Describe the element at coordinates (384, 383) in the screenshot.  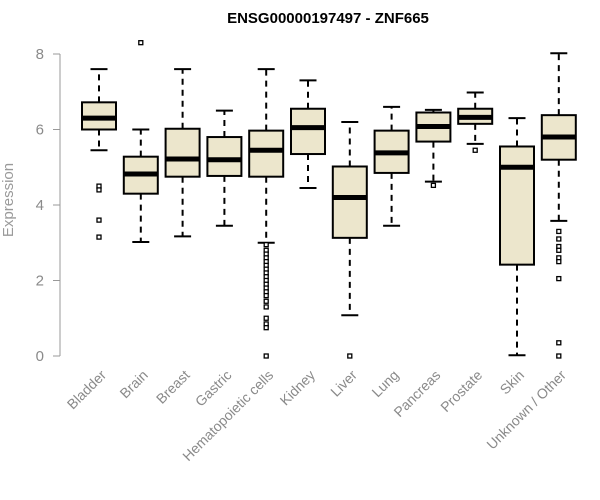
I see `x-tick-label: Lung` at that location.